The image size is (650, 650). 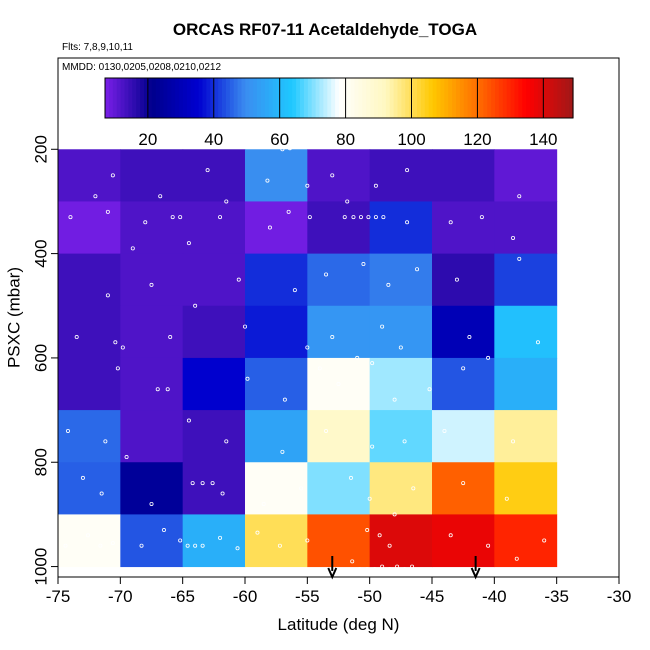 What do you see at coordinates (142, 67) in the screenshot?
I see `dates-subtitle: MMDD: 0130,0205,0208,0210,0212` at bounding box center [142, 67].